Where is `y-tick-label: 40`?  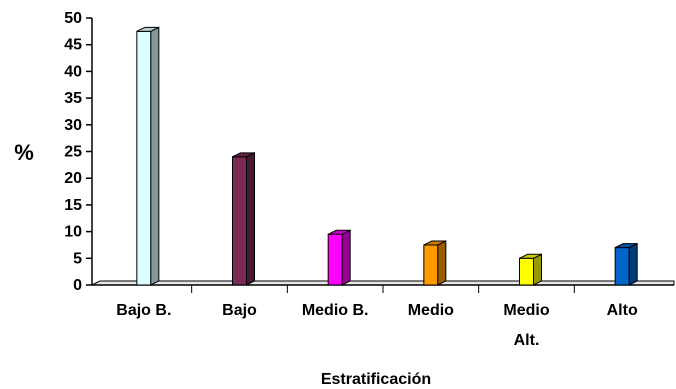 y-tick-label: 40 is located at coordinates (73, 71).